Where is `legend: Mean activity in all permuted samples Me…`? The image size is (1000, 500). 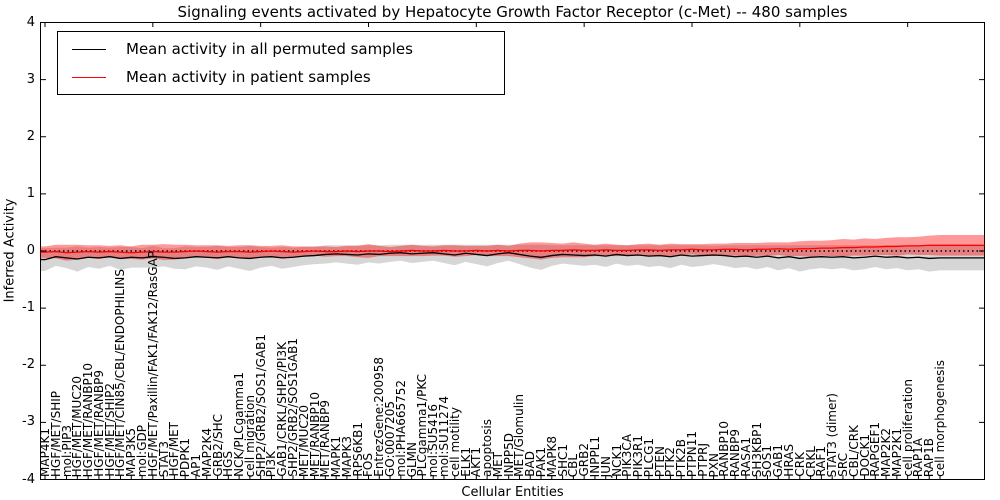
legend: Mean activity in all permuted samples Me… is located at coordinates (281, 63).